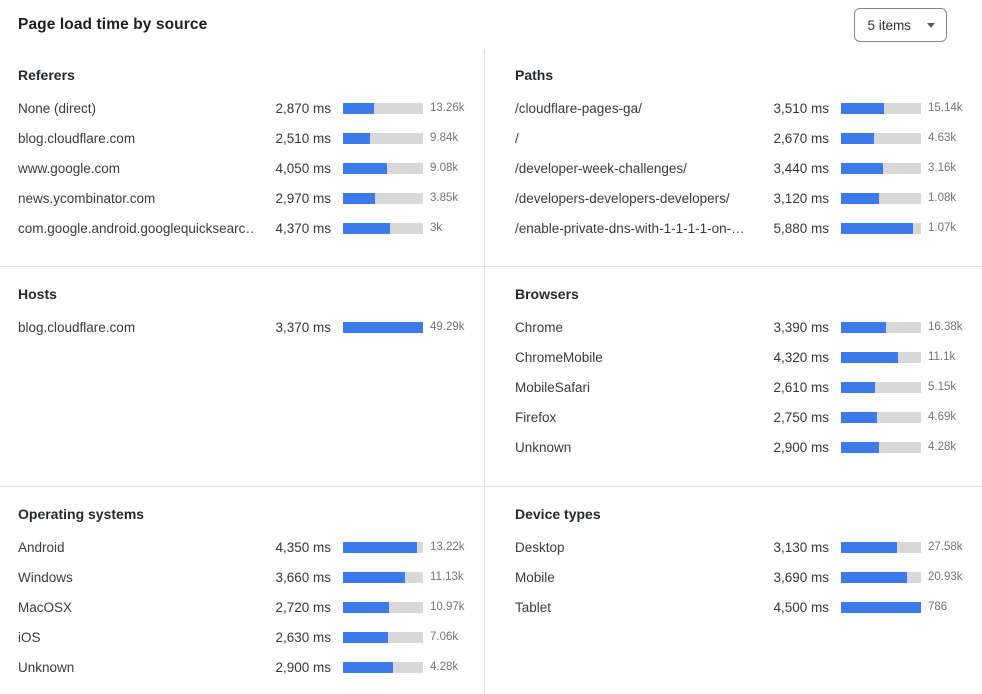 This screenshot has width=982, height=694. I want to click on row-count: 16.38k, so click(945, 327).